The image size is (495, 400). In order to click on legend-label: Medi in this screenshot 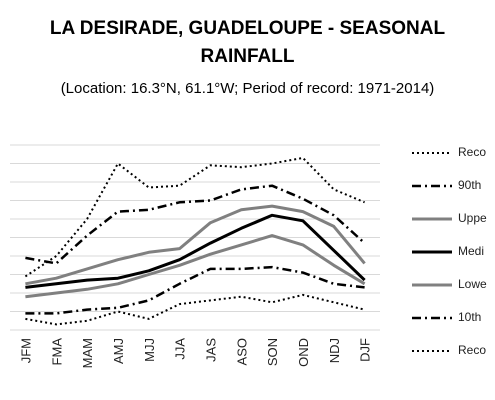, I will do `click(471, 251)`.